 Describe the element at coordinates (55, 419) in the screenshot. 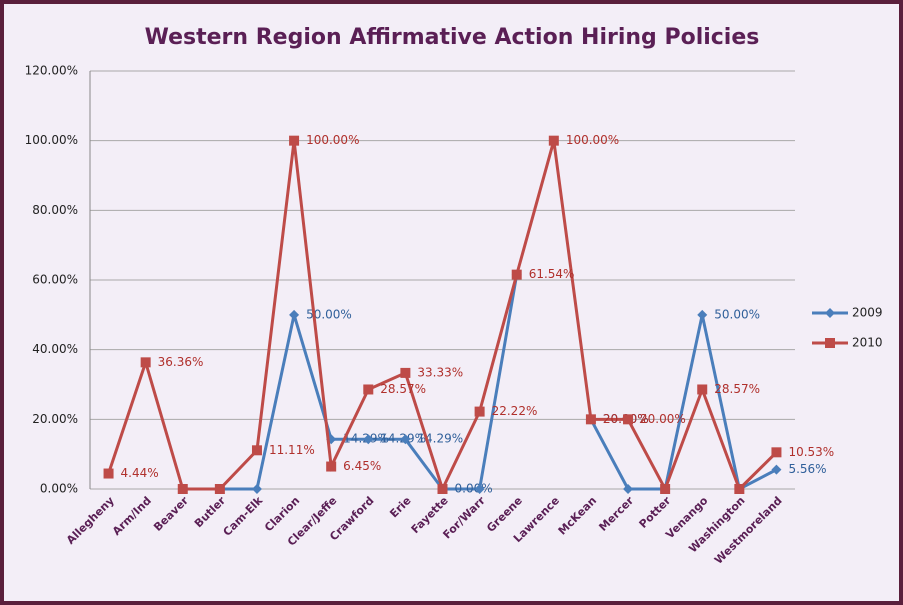

I see `y-tick-label: 20.00%` at that location.